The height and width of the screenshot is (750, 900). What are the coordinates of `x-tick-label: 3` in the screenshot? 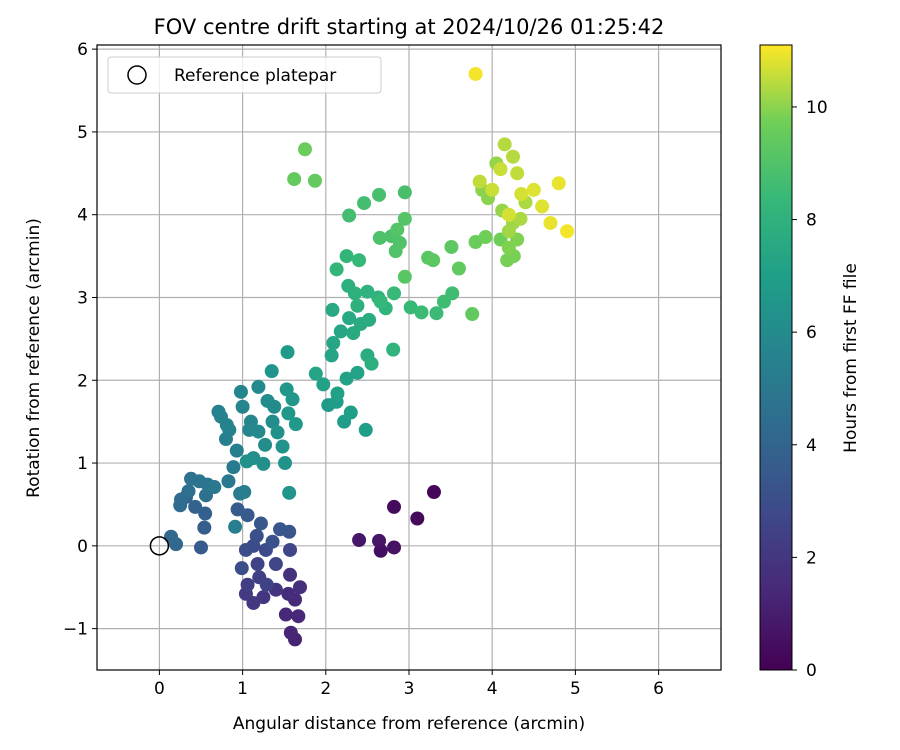 It's located at (409, 689).